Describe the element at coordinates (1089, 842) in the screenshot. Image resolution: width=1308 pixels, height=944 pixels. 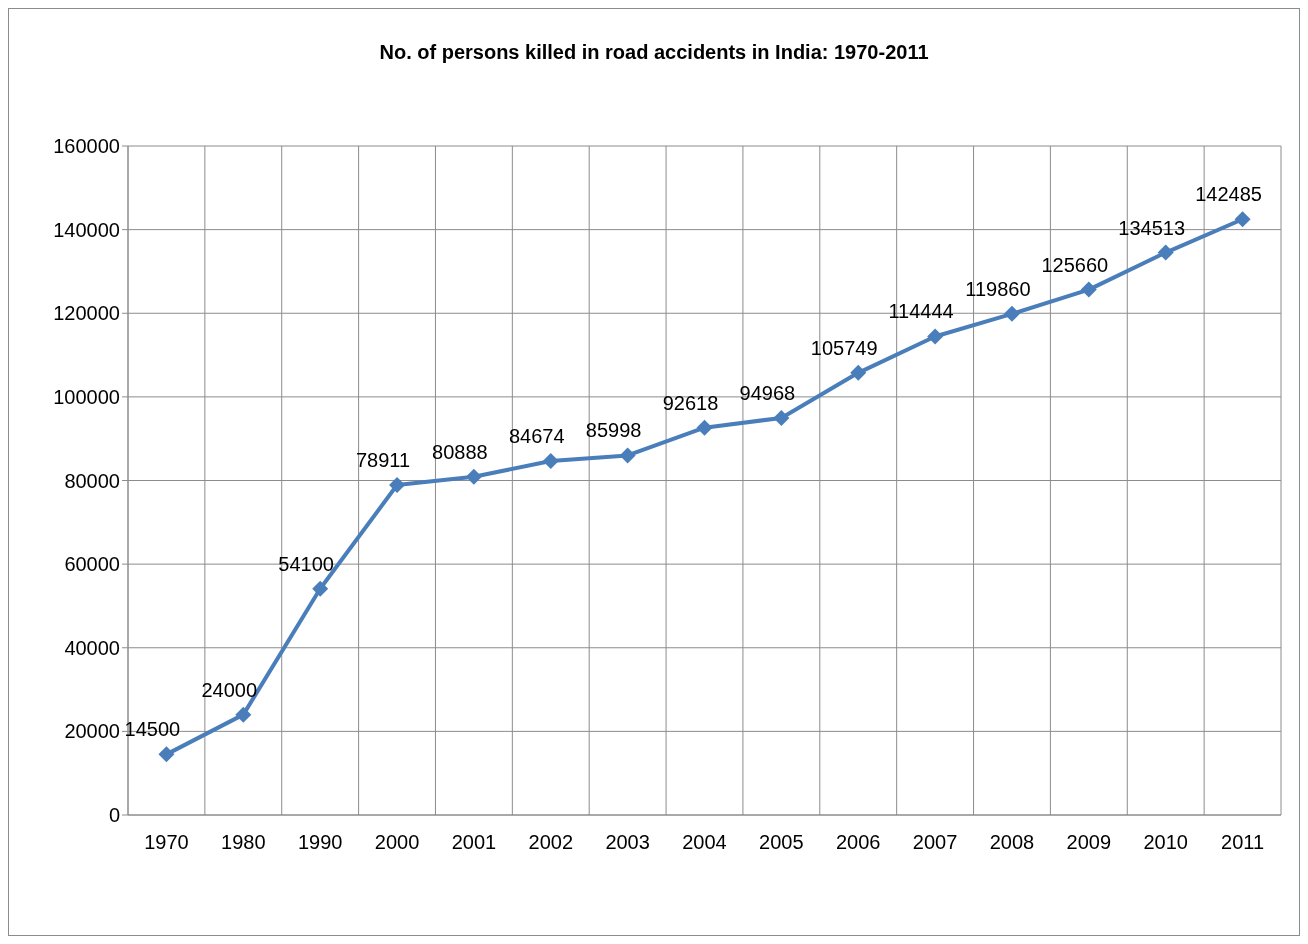
I see `x-tick-label: 2009` at that location.